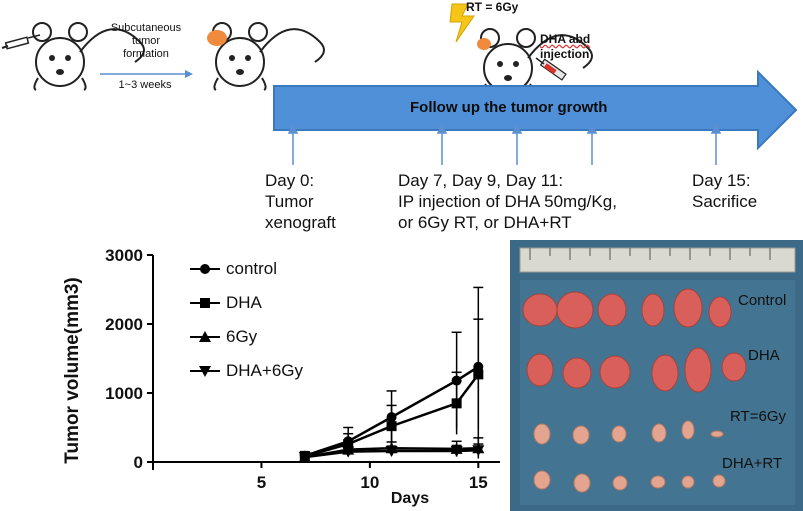 The height and width of the screenshot is (511, 803). I want to click on tumor-specimens, so click(634, 340).